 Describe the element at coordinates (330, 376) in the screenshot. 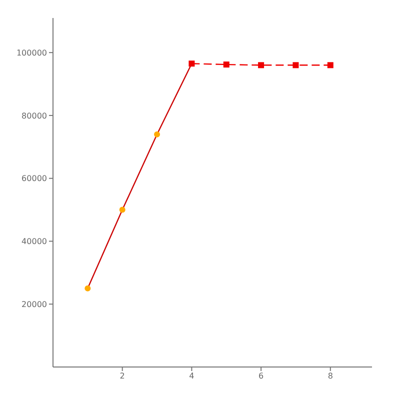

I see `x-tick-label: 8` at that location.